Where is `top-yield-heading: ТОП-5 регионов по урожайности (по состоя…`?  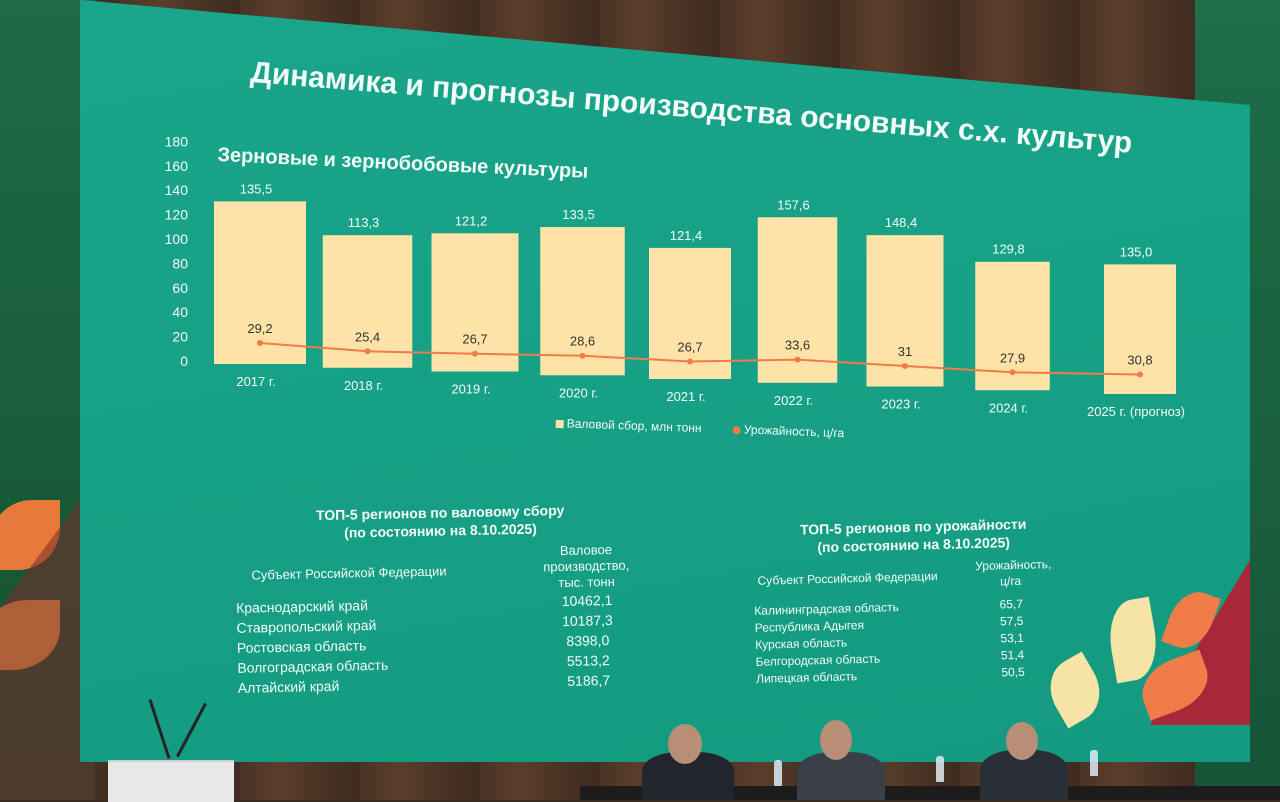
top-yield-heading: ТОП-5 регионов по урожайности (по состоя… is located at coordinates (913, 535).